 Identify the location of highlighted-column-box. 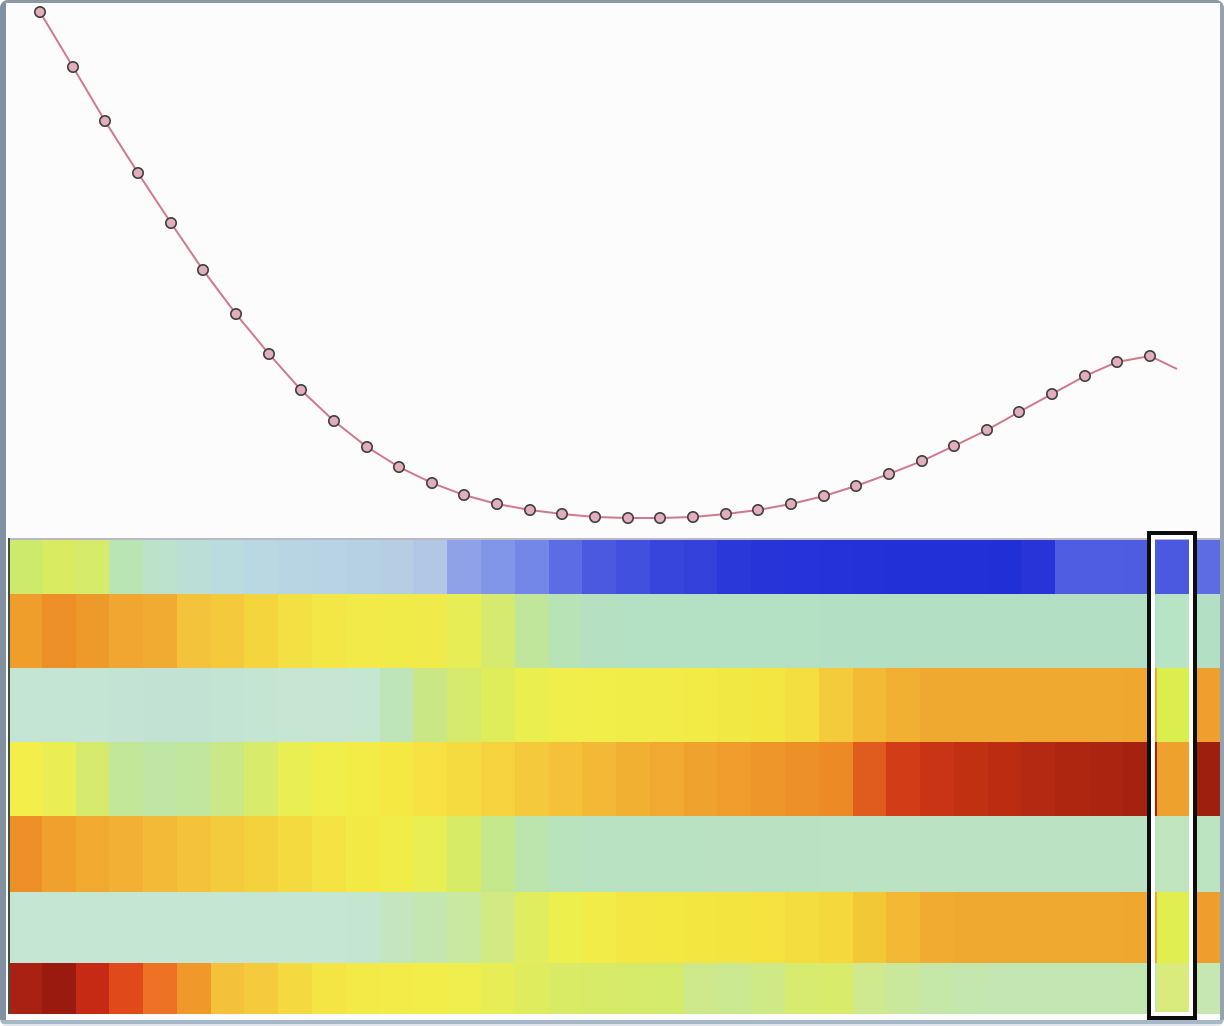
(1172, 775).